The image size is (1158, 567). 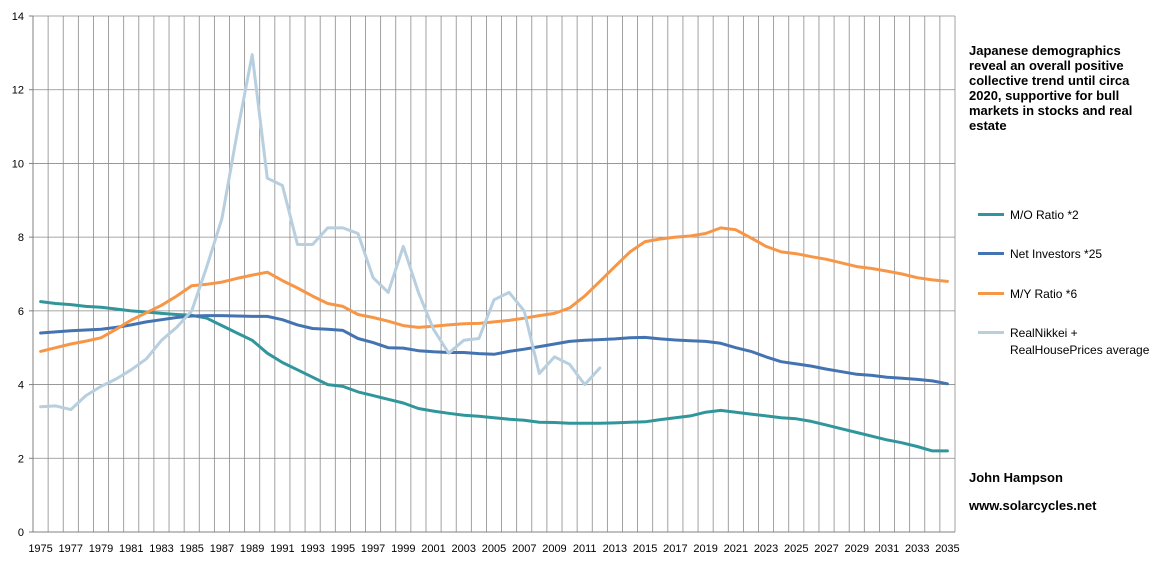 I want to click on x-tick-label: 2013, so click(x=615, y=549).